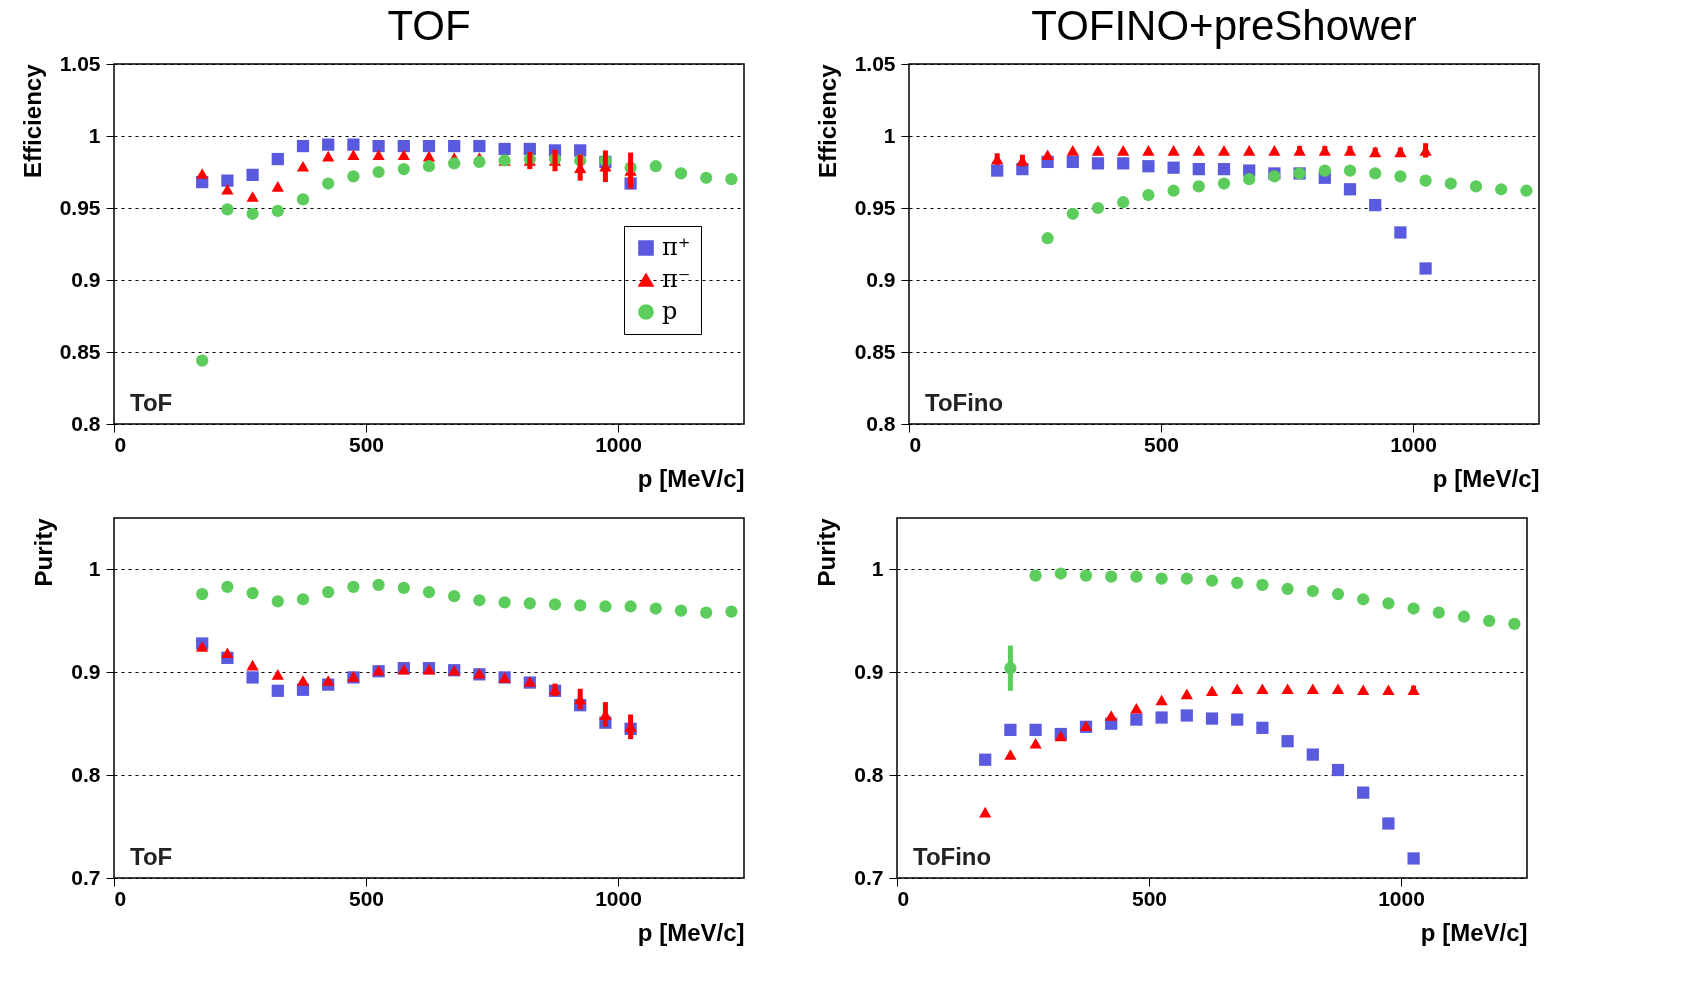 The width and height of the screenshot is (1694, 1008). I want to click on legend-label: π⁺, so click(676, 247).